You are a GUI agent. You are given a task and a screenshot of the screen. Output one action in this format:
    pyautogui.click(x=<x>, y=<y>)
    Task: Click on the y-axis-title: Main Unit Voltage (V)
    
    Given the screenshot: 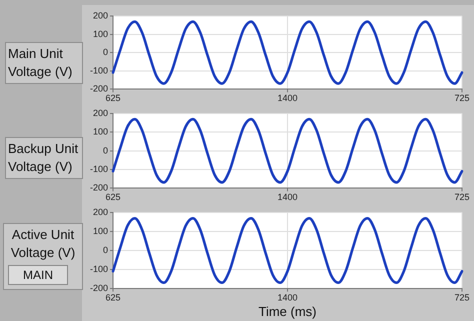 What is the action you would take?
    pyautogui.click(x=44, y=63)
    